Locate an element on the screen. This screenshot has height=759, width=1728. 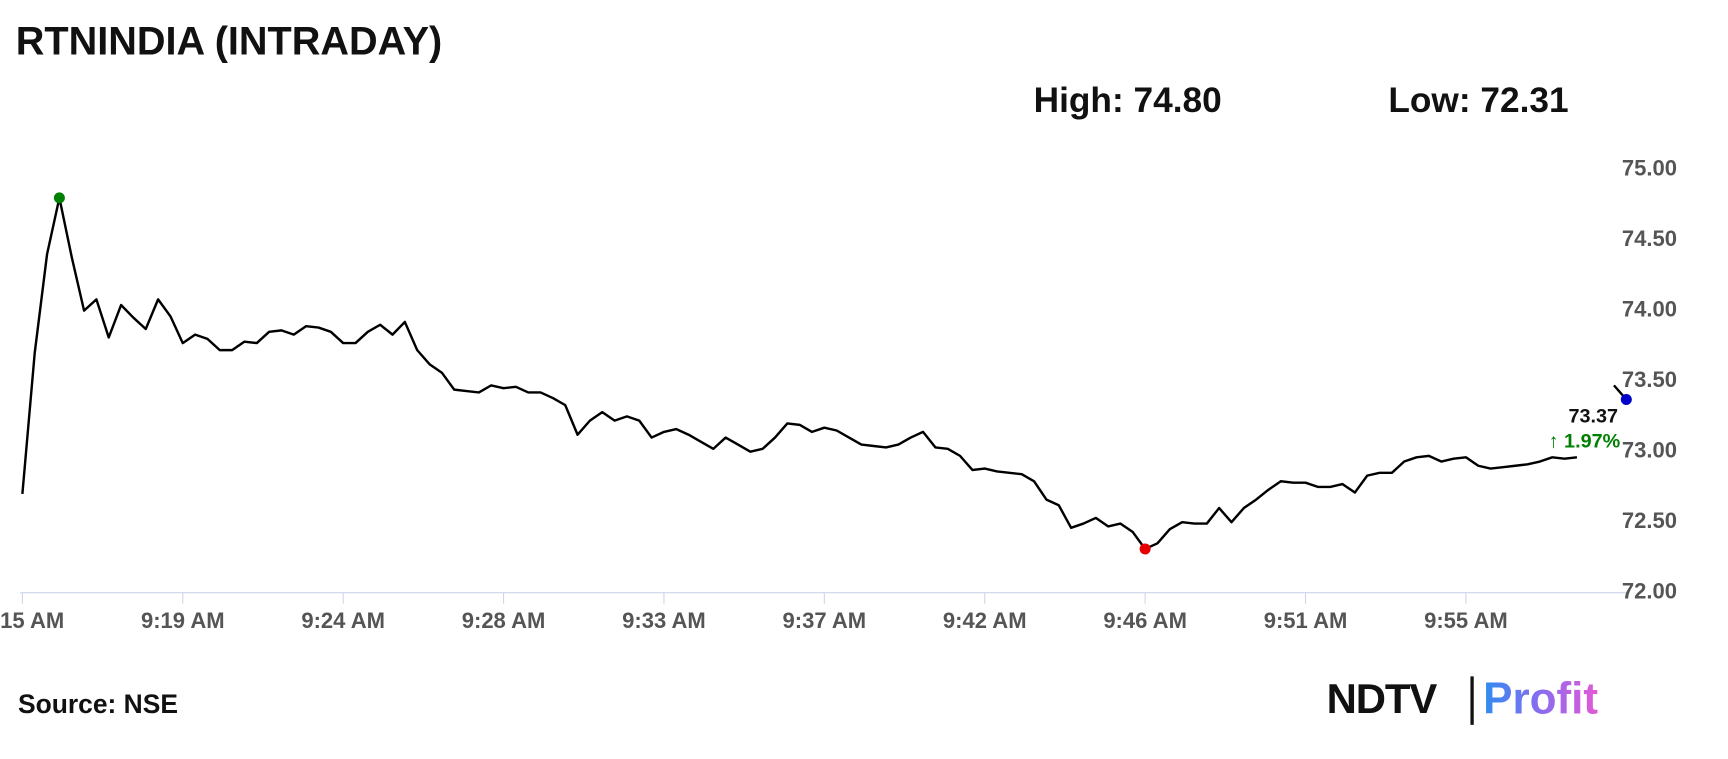
y-tick-label: 73.00 is located at coordinates (1649, 449).